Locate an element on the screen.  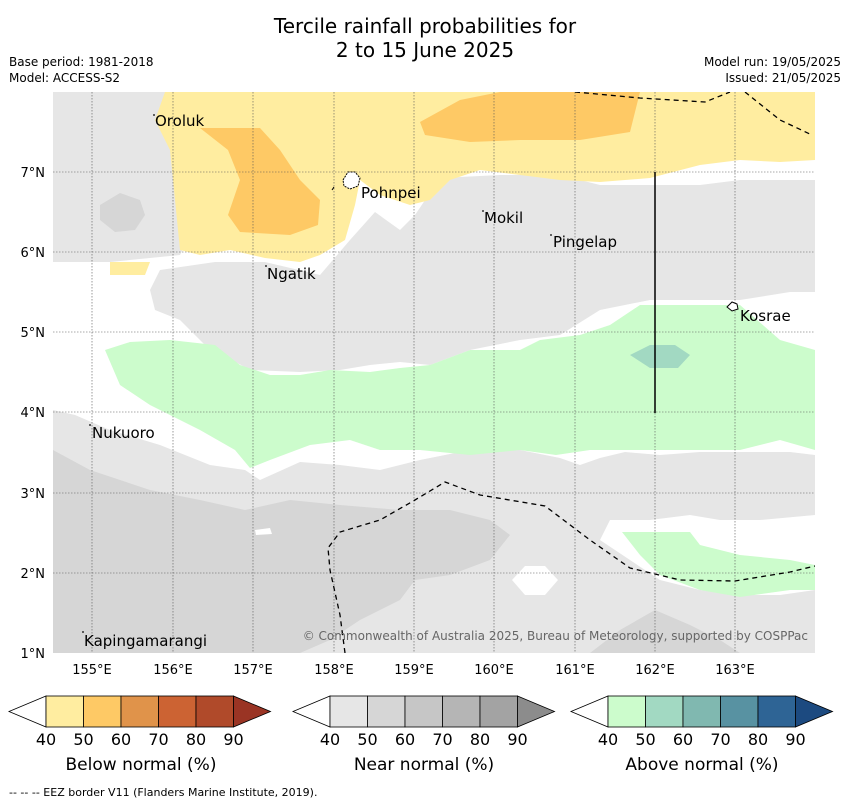
colorbar-label-below: Below normal (%) is located at coordinates (141, 765).